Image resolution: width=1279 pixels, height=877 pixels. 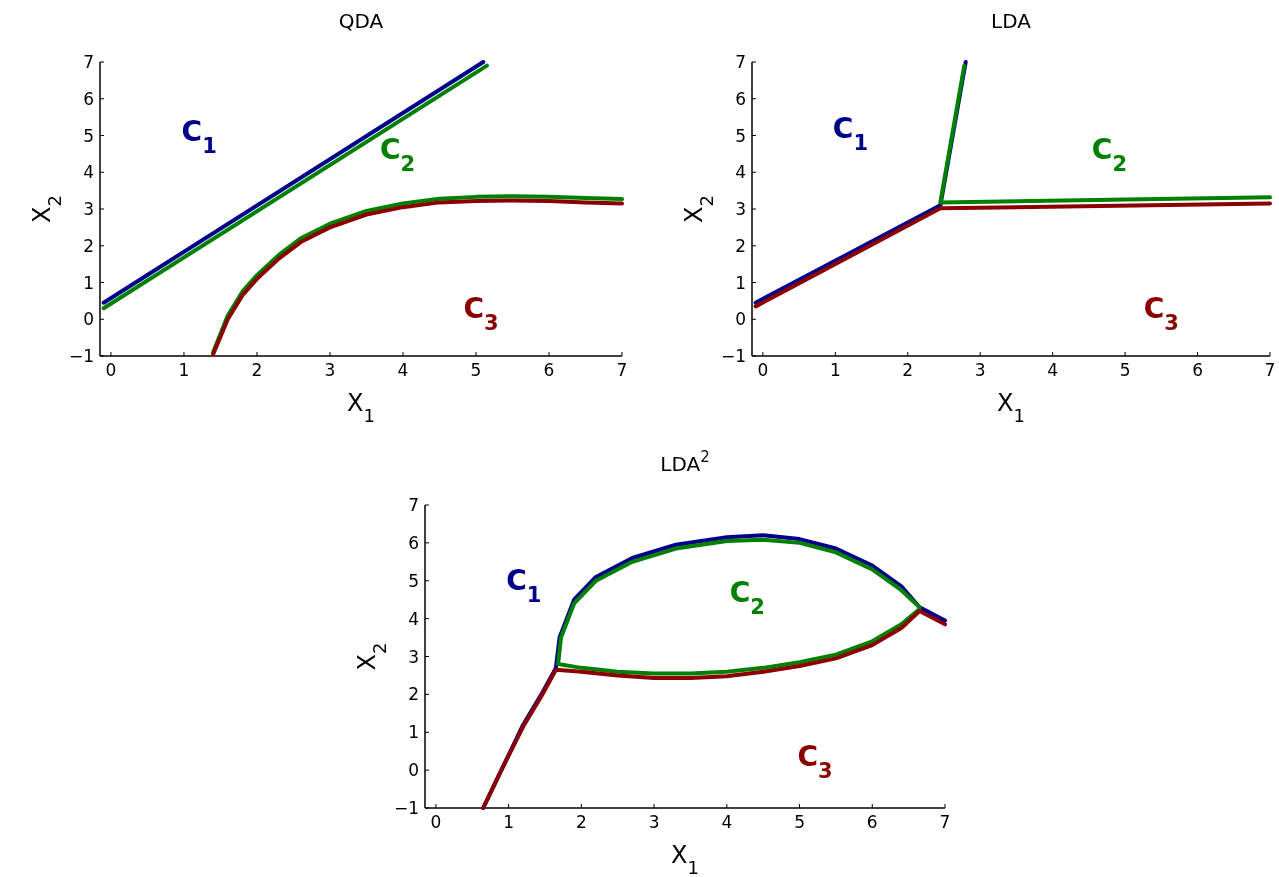 What do you see at coordinates (361, 21) in the screenshot?
I see `chart-title: QDA` at bounding box center [361, 21].